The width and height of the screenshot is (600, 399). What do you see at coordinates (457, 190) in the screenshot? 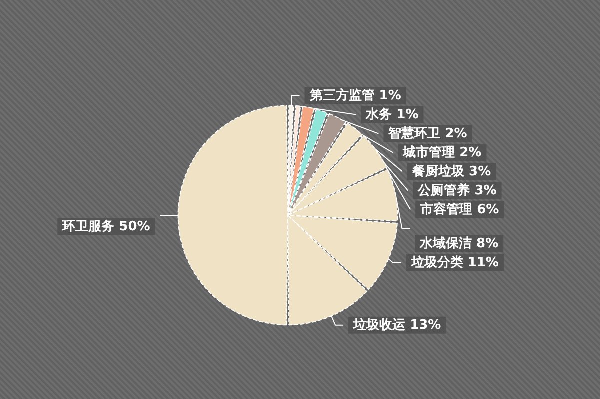
I see `slice-label: 公厕管养 3%` at bounding box center [457, 190].